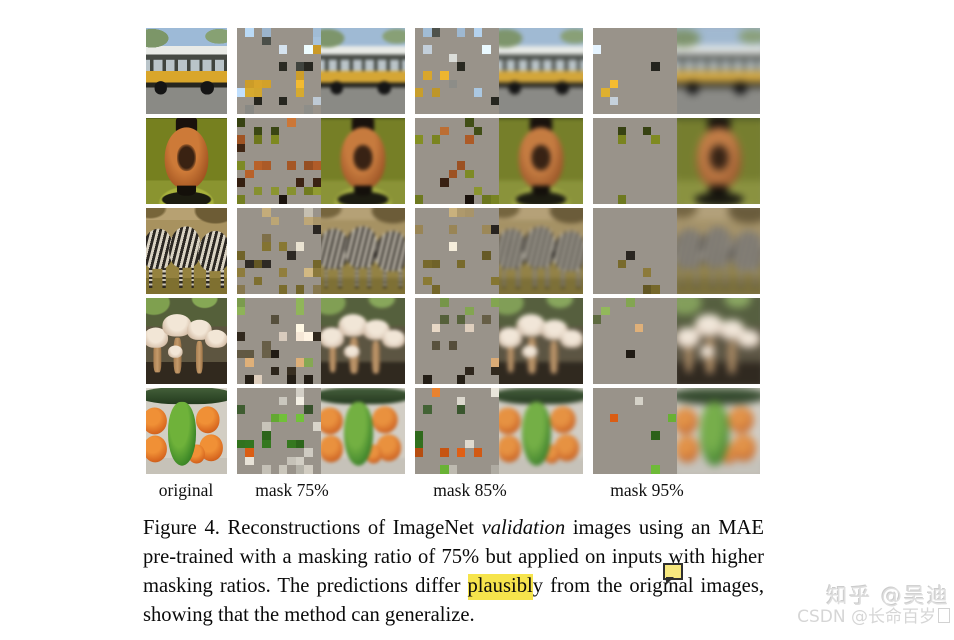  I want to click on csdn-watermark: CSDN @长命百岁, so click(873, 614).